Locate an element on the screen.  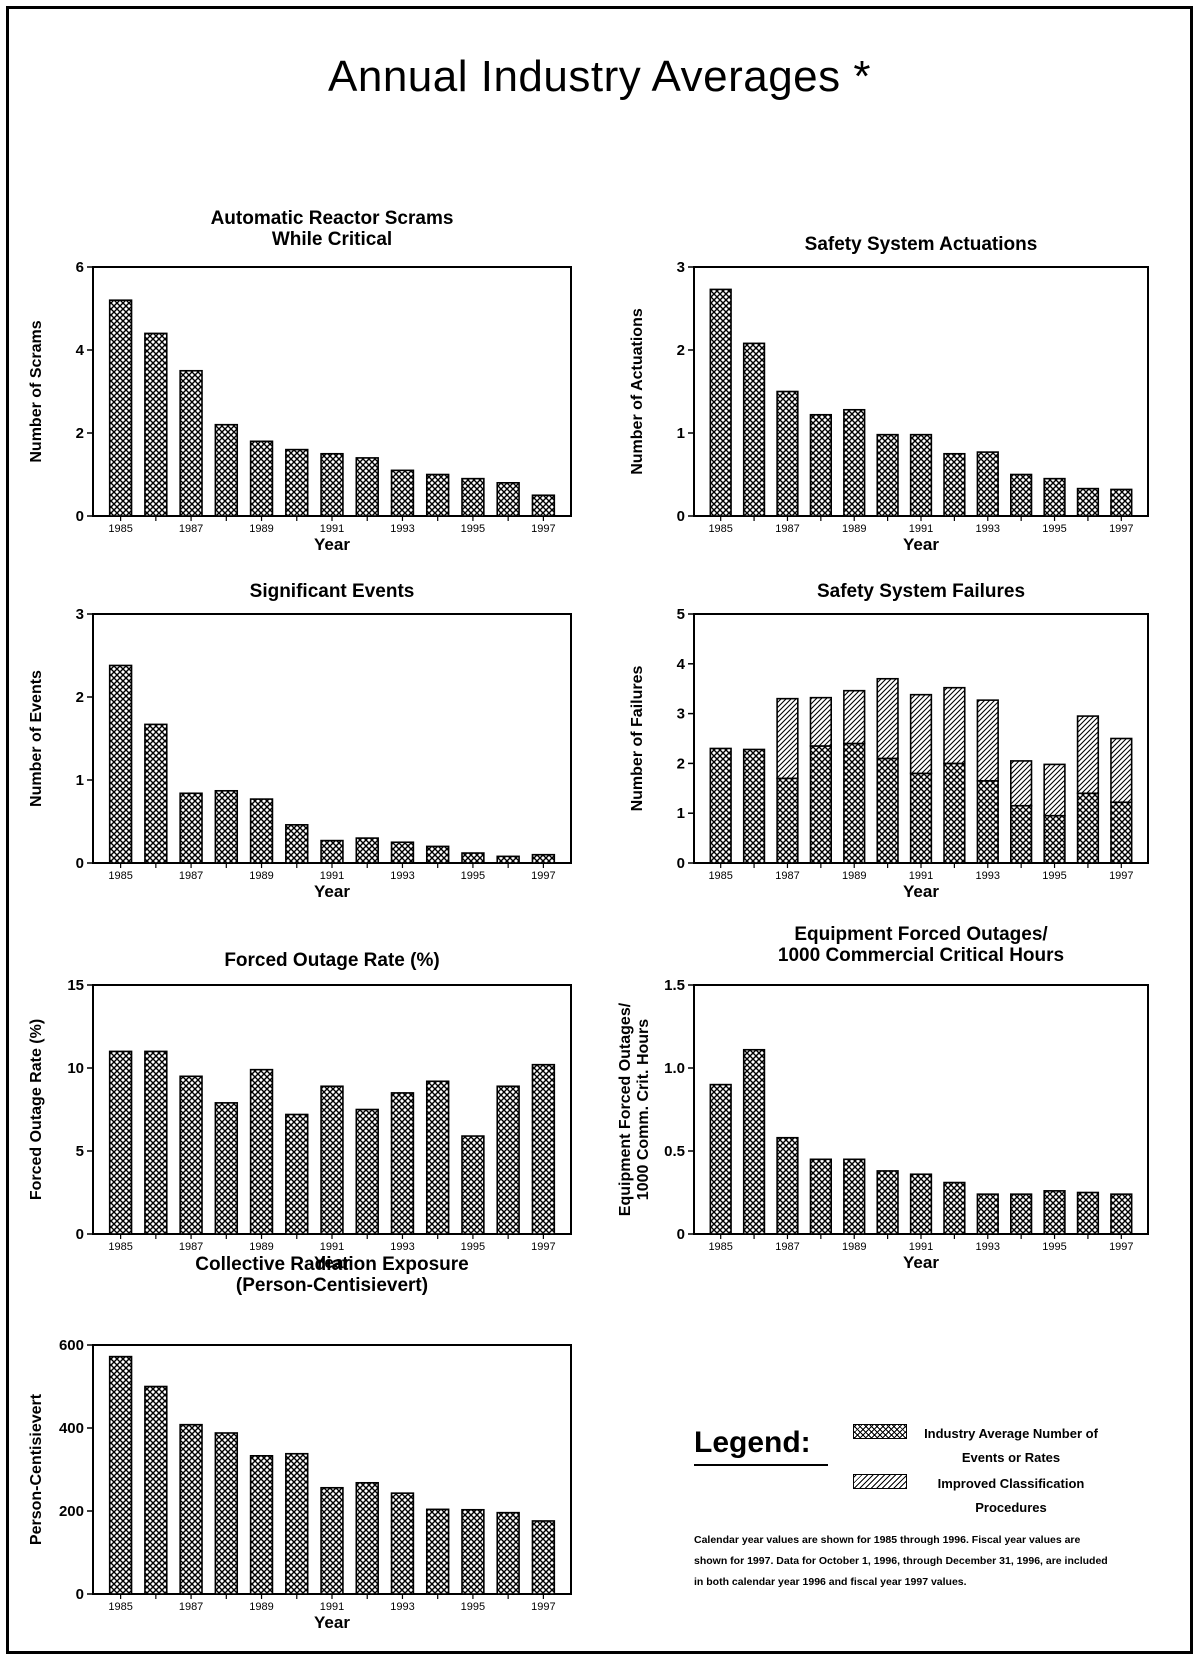
chart-title: Equipment Forced Outages/ is located at coordinates (921, 934).